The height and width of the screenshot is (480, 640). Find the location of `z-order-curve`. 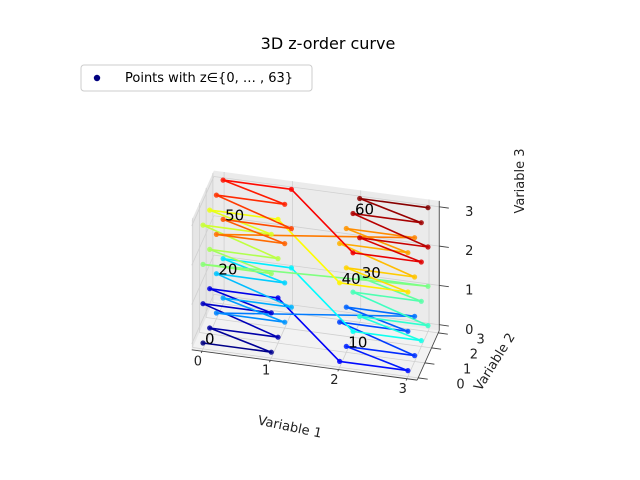

z-order-curve is located at coordinates (315, 275).